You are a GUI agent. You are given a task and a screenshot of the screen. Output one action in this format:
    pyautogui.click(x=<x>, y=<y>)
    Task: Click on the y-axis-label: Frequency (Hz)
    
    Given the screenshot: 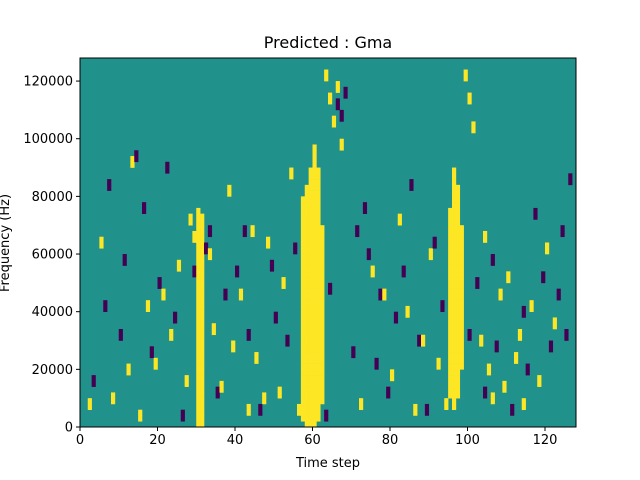 What is the action you would take?
    pyautogui.click(x=6, y=243)
    